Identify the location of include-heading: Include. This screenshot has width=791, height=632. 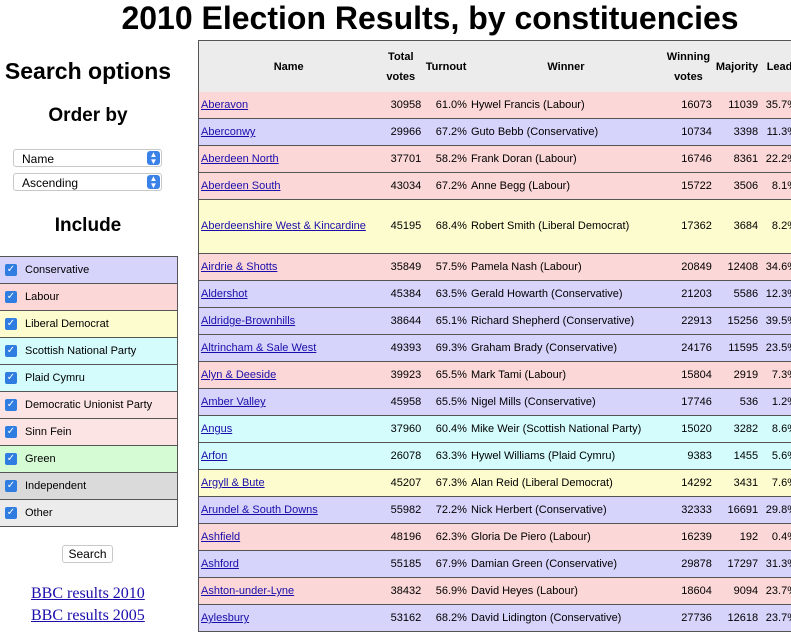
(88, 225).